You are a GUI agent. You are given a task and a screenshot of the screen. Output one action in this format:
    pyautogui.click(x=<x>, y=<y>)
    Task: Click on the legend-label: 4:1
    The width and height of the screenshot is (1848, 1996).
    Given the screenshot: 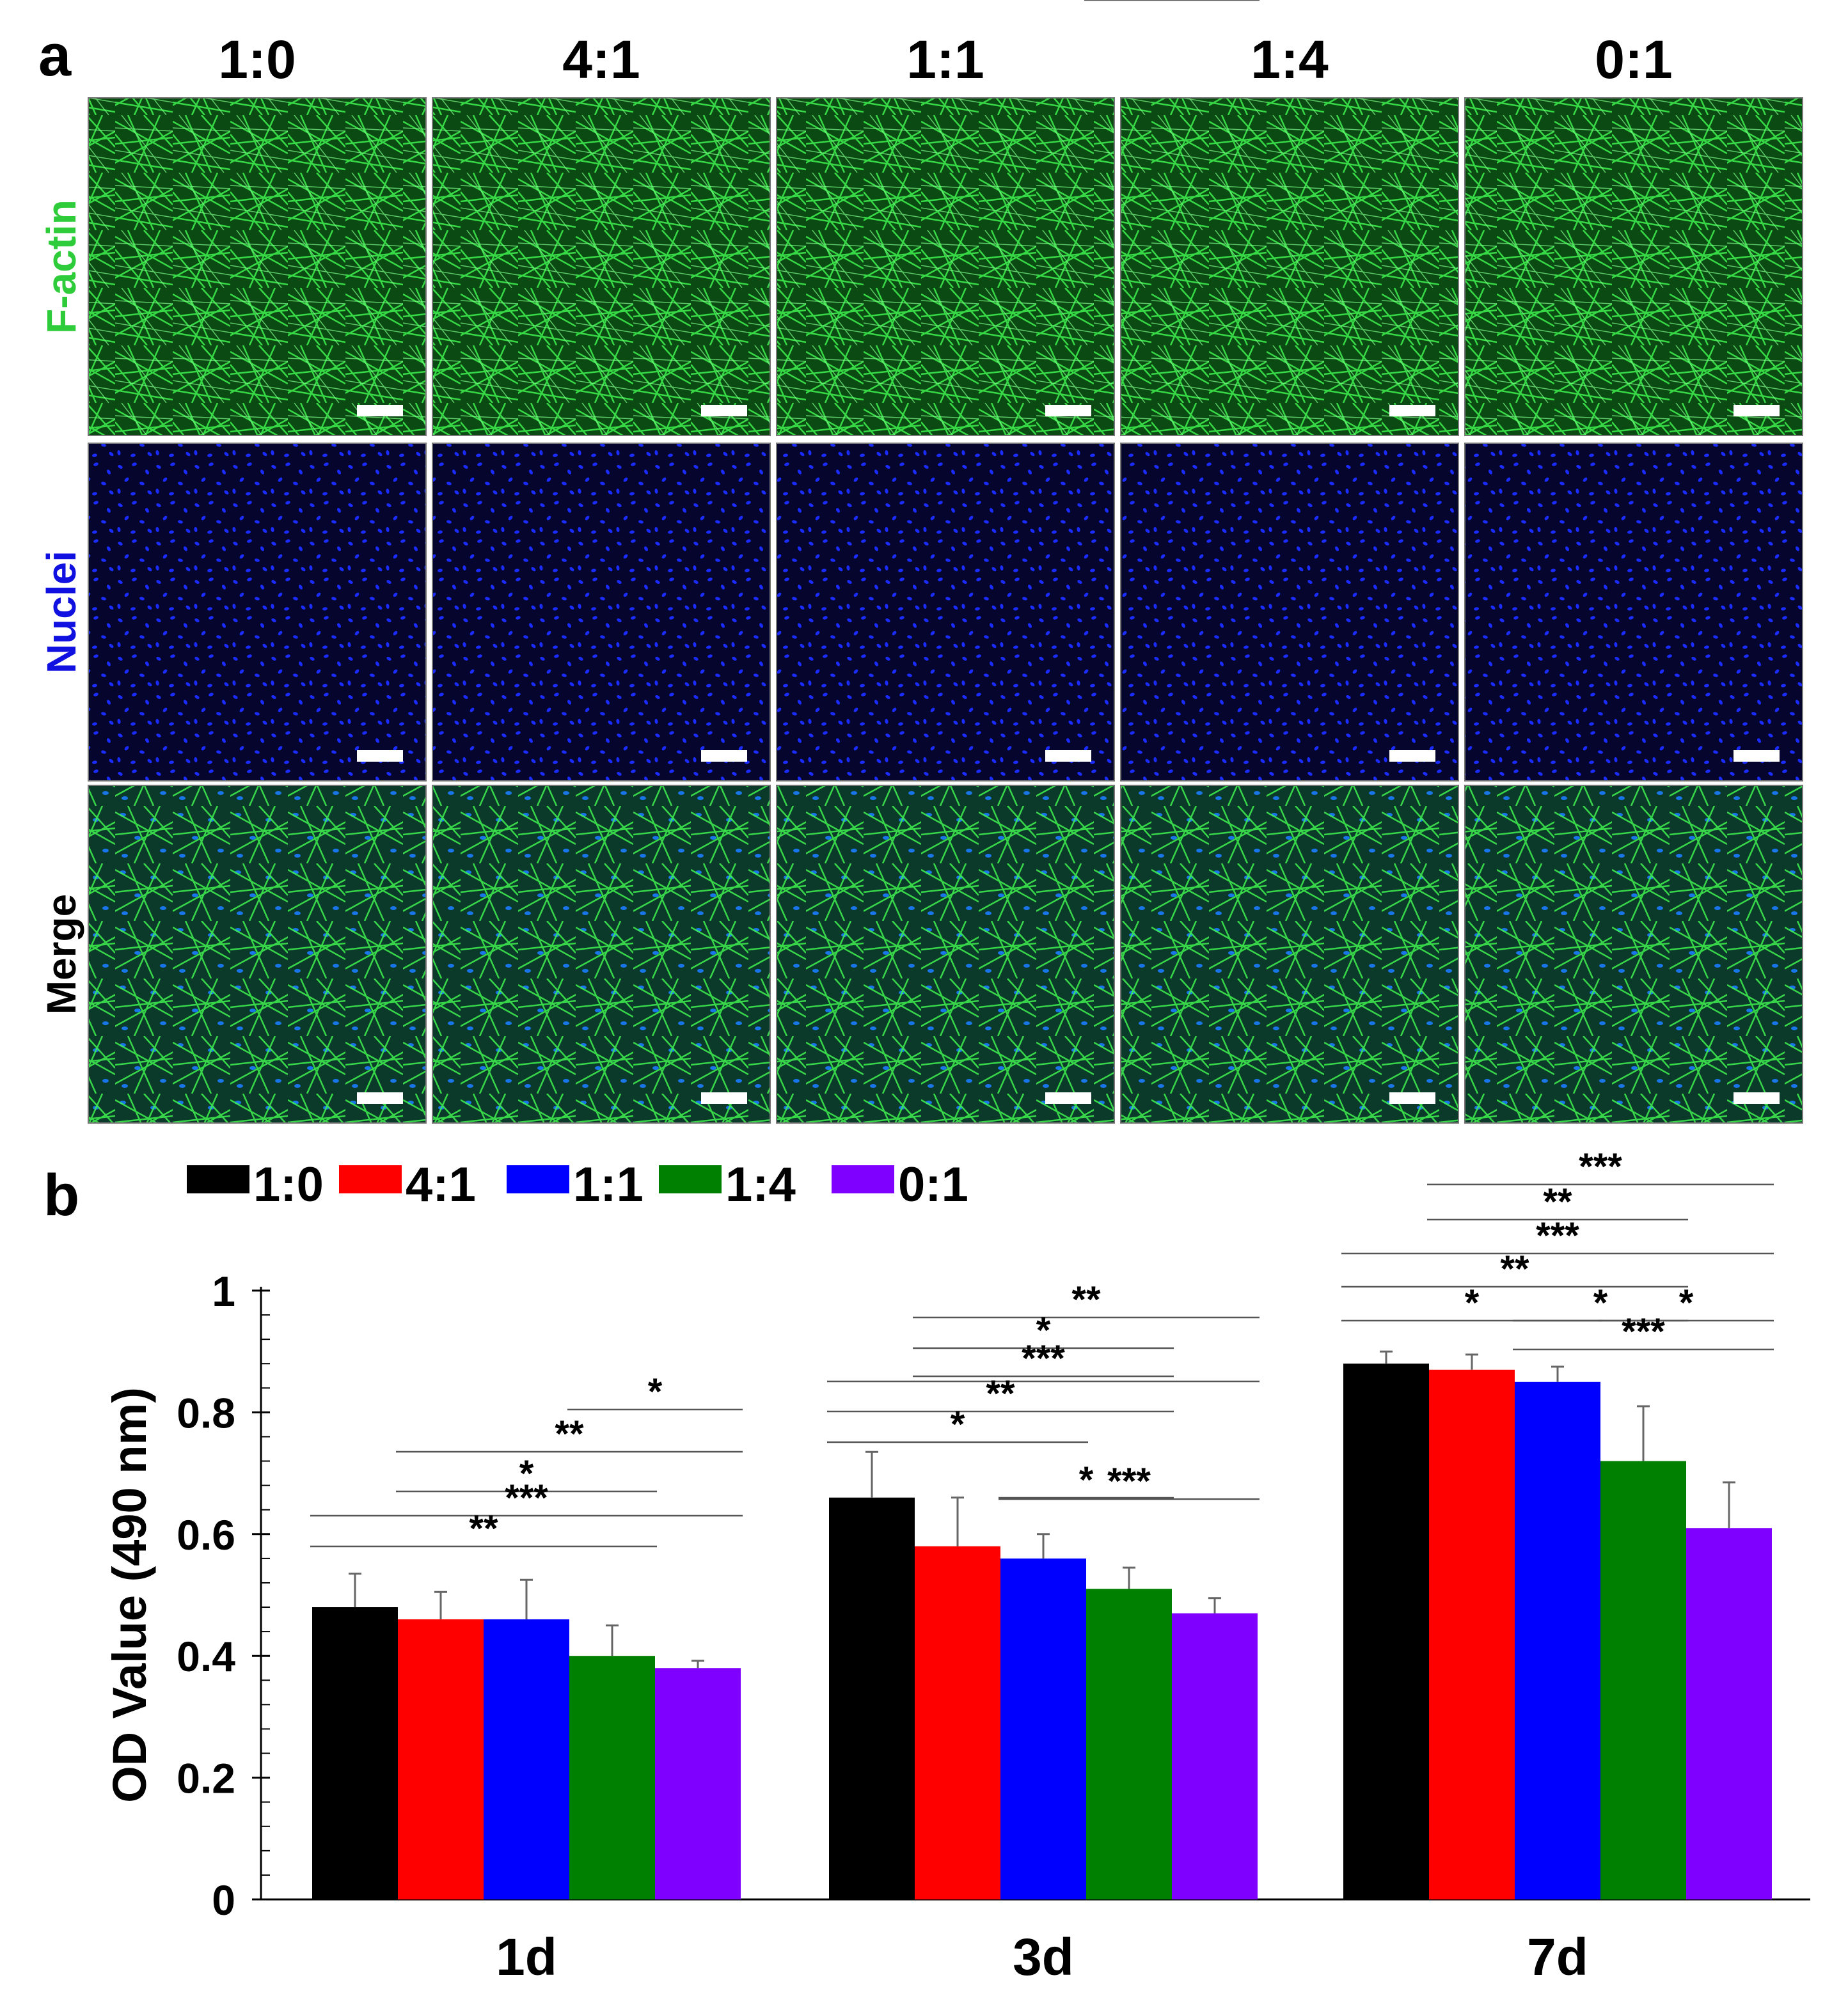 What is the action you would take?
    pyautogui.click(x=441, y=1185)
    